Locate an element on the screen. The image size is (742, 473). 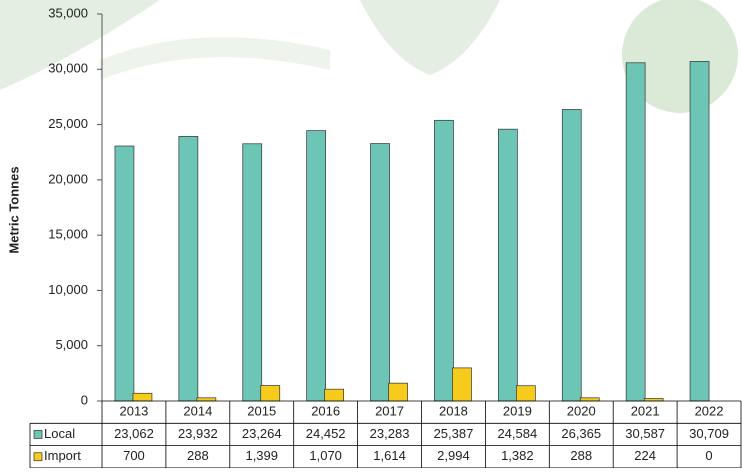
table-cell: 2,994 is located at coordinates (453, 455).